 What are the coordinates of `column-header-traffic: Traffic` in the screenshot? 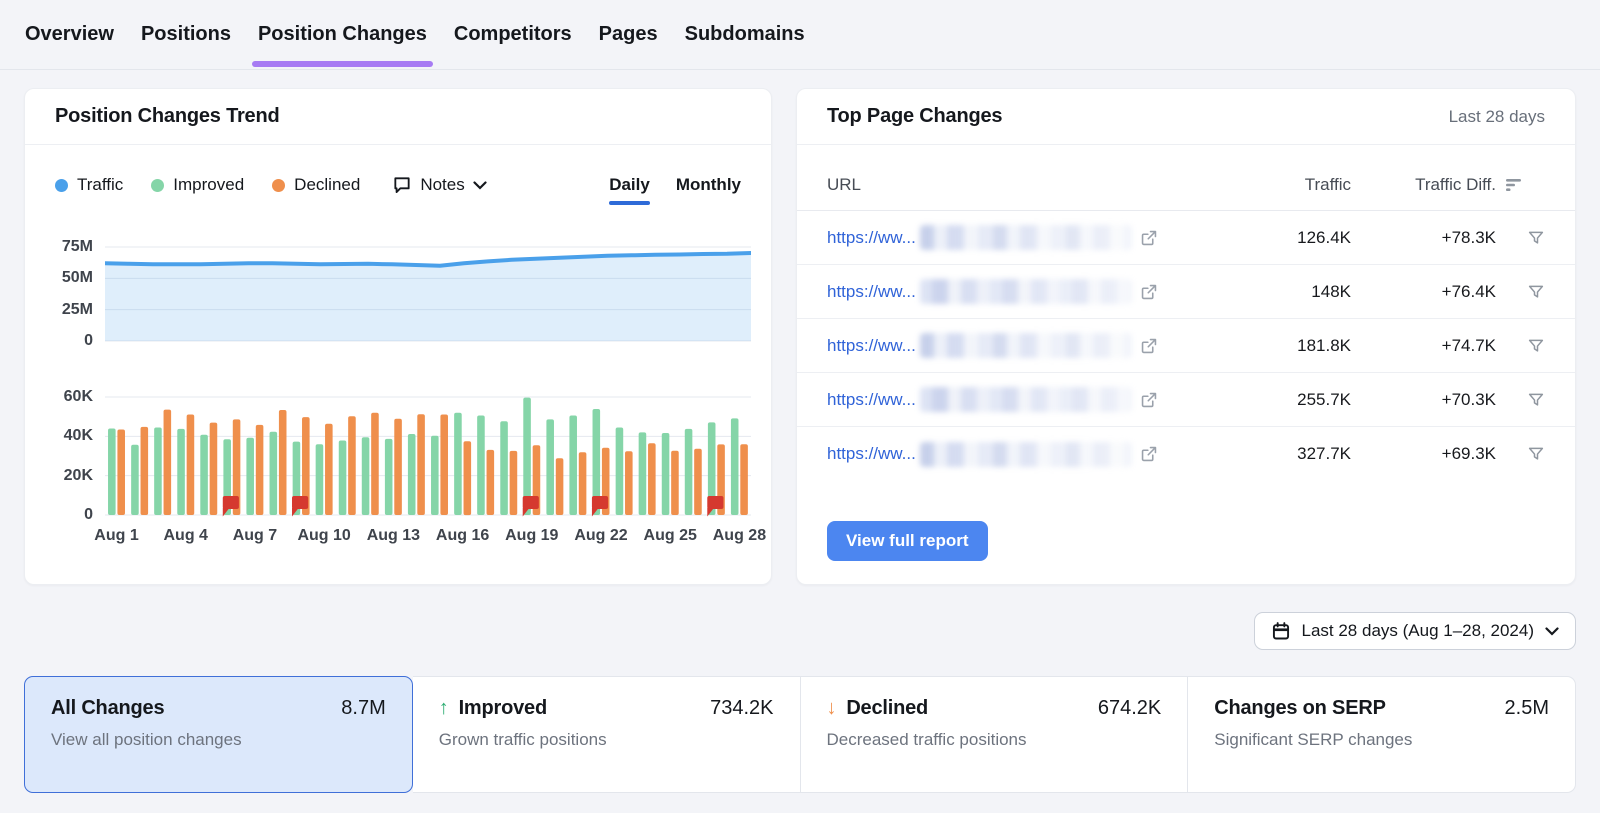 It's located at (1327, 184).